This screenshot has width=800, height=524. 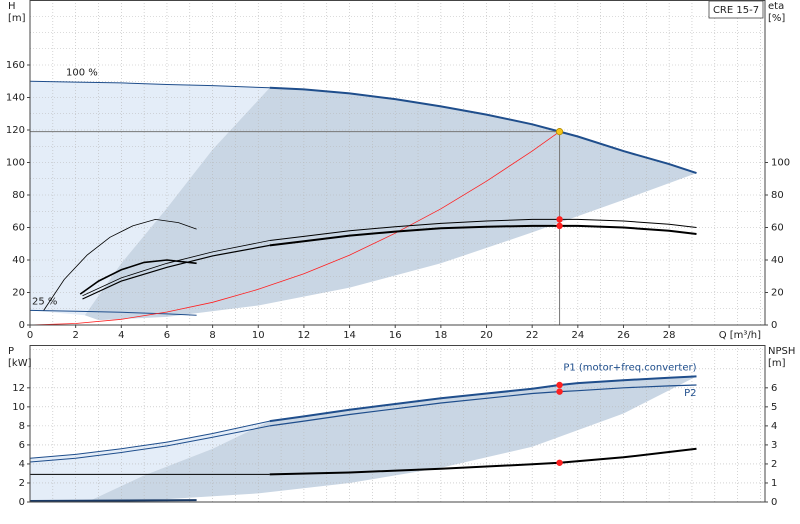 What do you see at coordinates (20, 363) in the screenshot?
I see `y-axis-unit: [kW]` at bounding box center [20, 363].